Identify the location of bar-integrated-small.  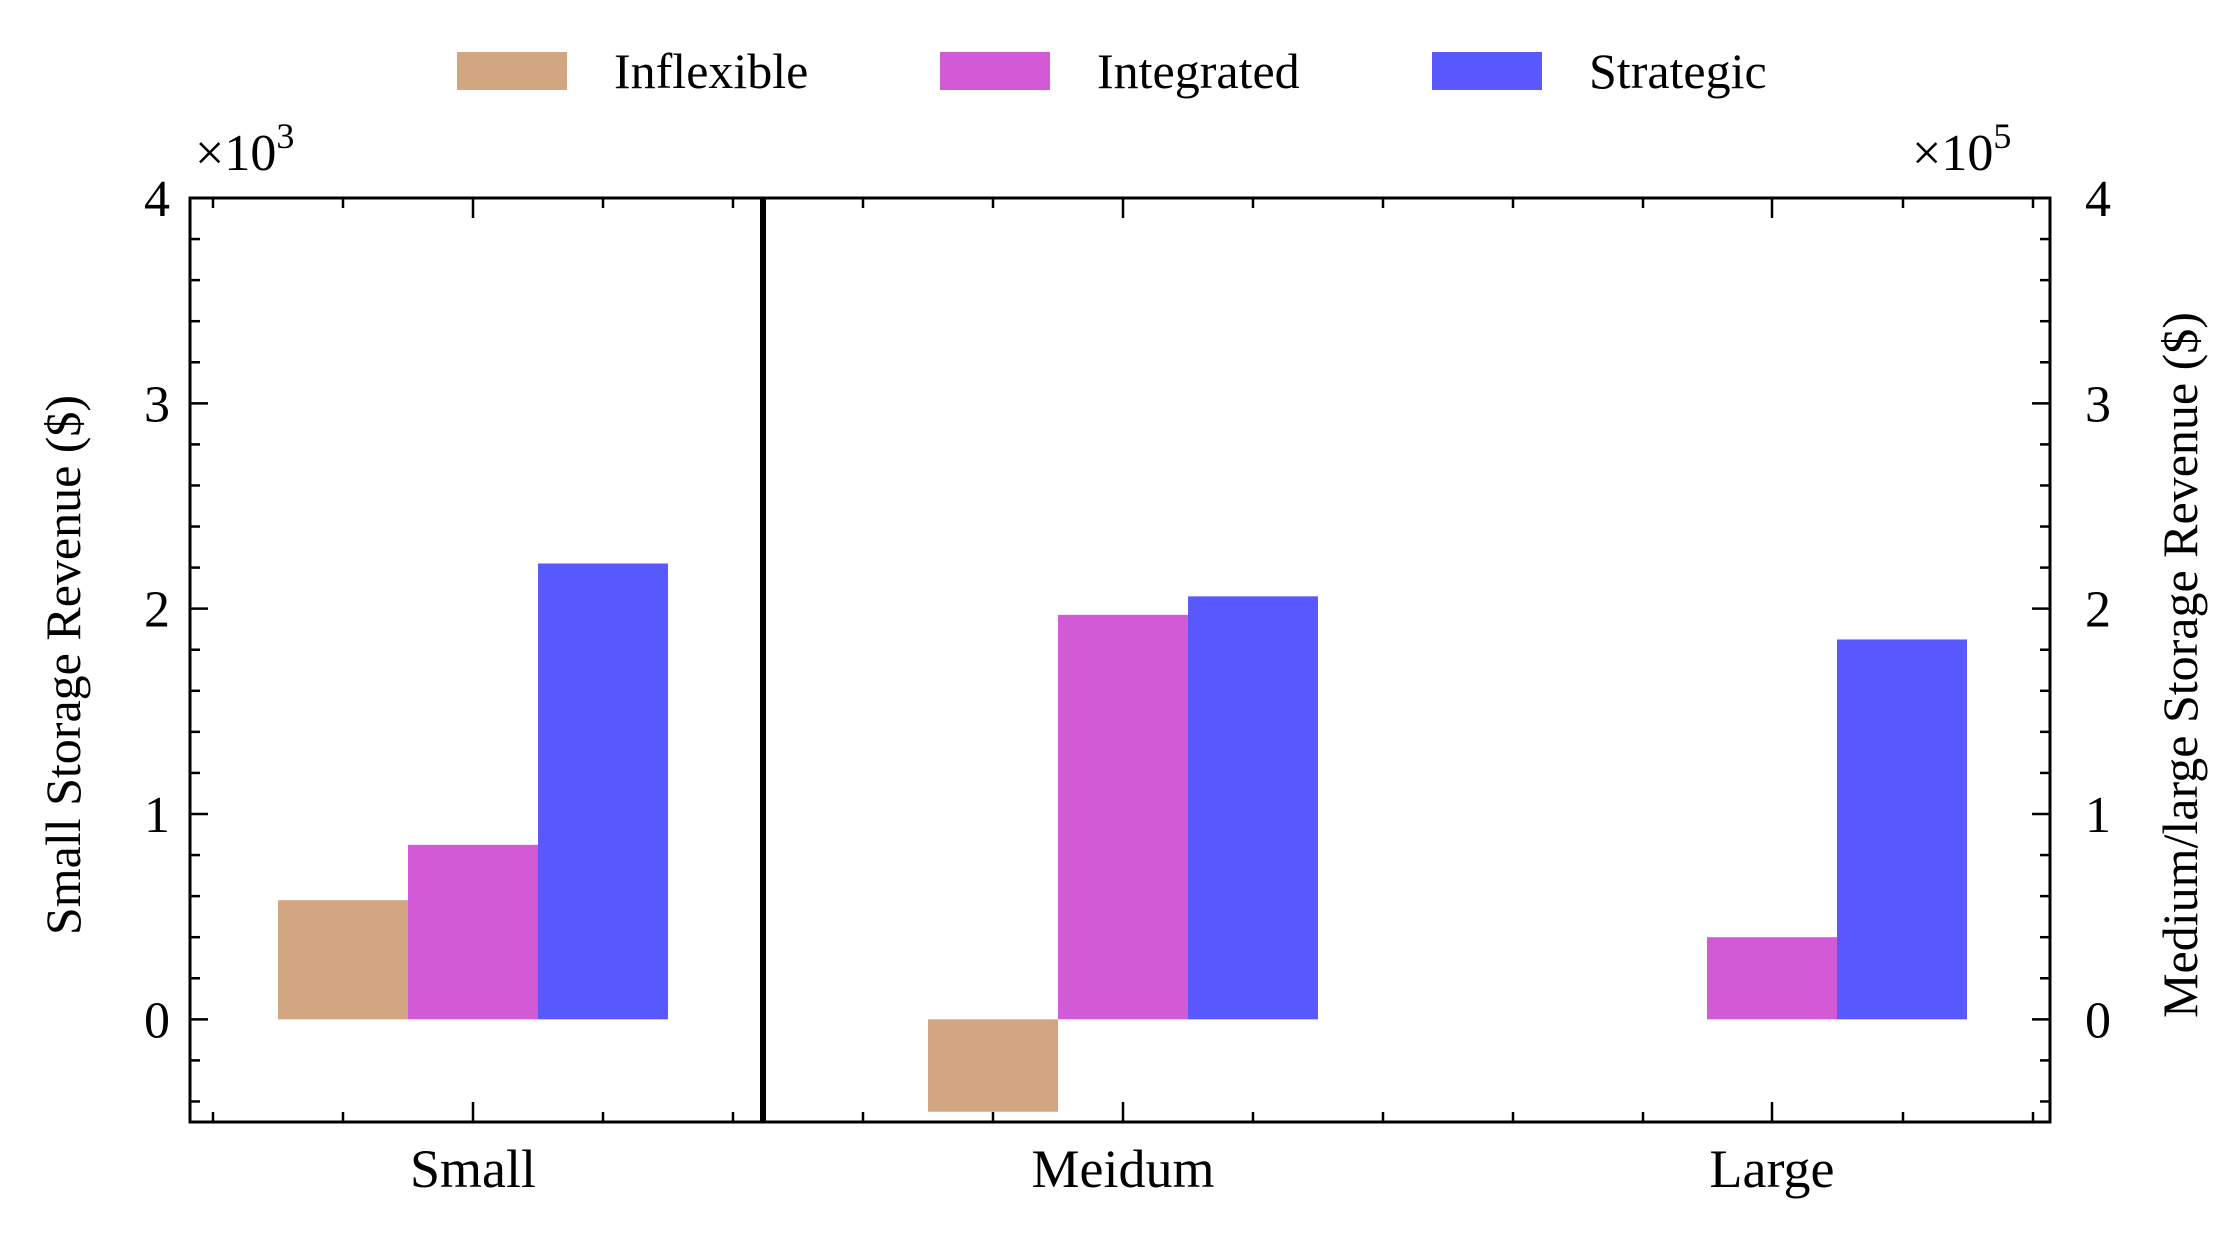
(473, 932).